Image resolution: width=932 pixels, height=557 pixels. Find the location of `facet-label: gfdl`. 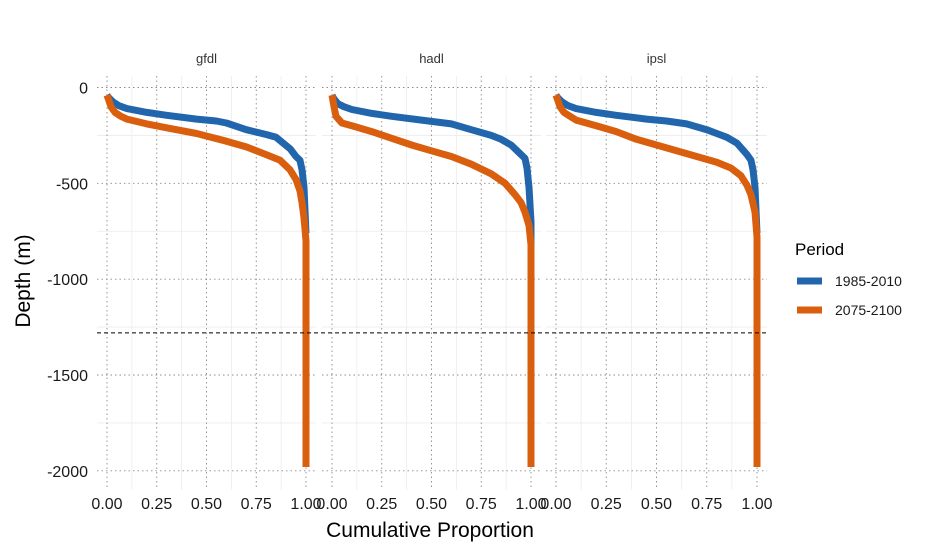

facet-label: gfdl is located at coordinates (206, 58).